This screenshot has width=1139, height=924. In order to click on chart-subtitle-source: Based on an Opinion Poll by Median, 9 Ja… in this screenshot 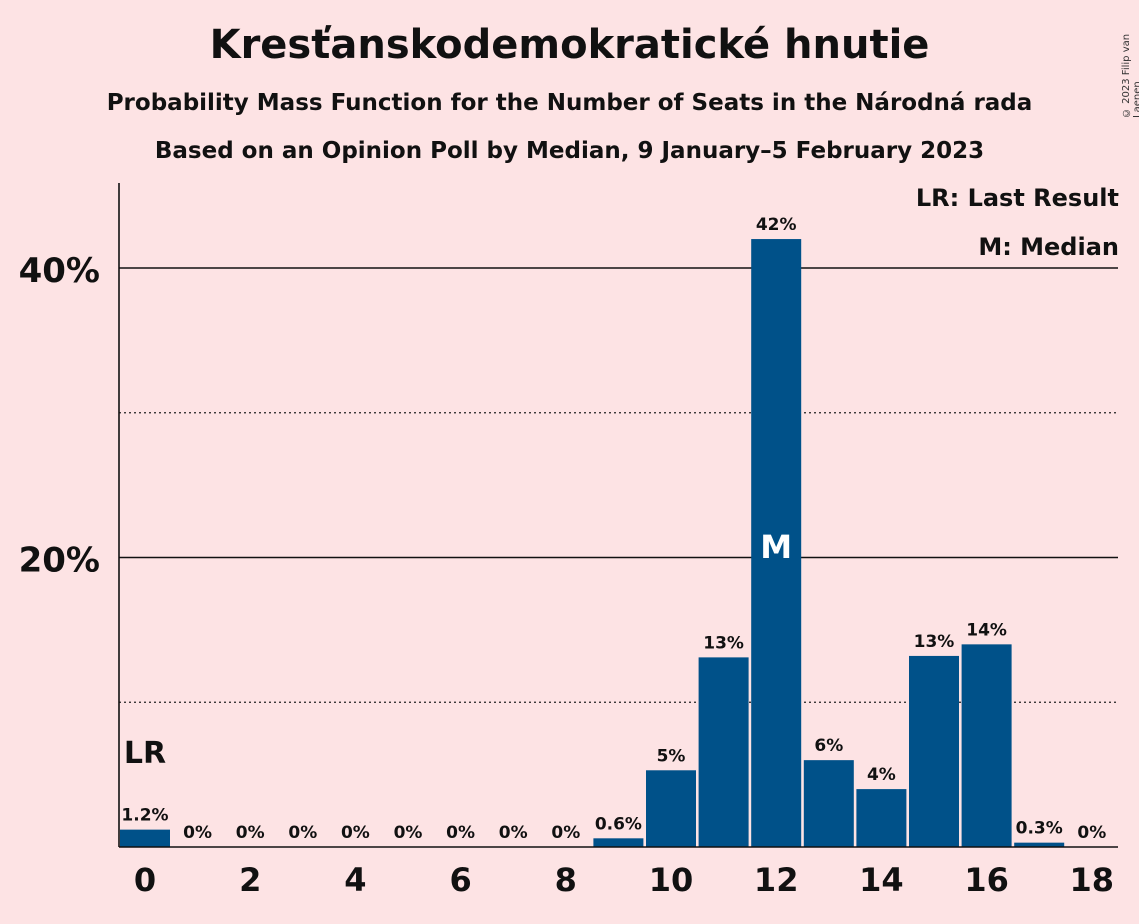, I will do `click(569, 151)`.